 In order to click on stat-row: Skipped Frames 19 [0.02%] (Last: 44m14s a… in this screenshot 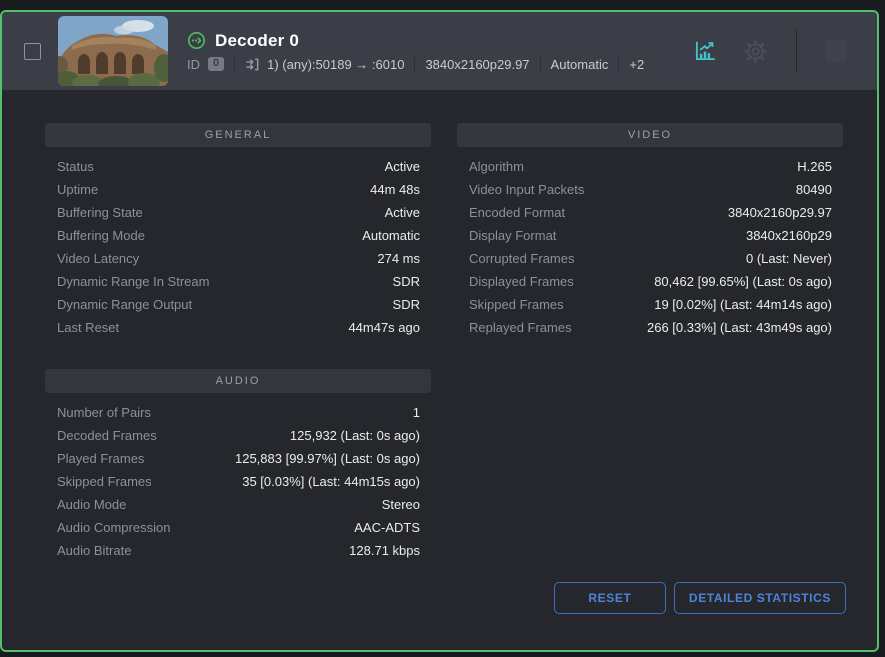, I will do `click(650, 304)`.